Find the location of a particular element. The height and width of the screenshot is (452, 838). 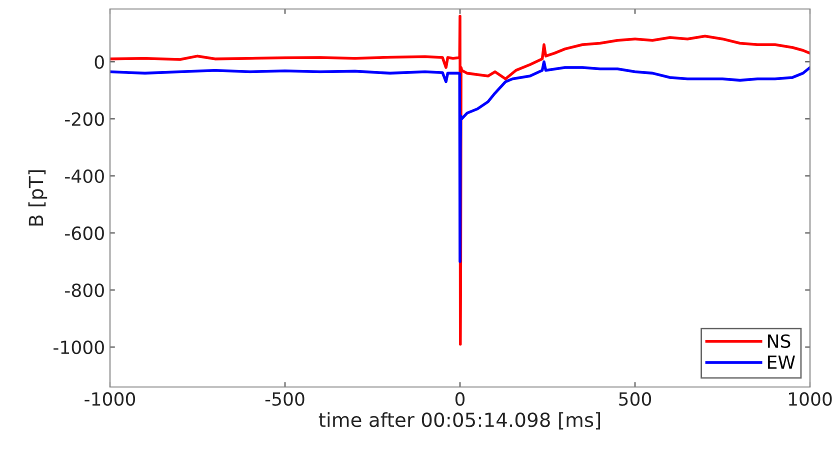

x-tick-label: -500 is located at coordinates (284, 399).